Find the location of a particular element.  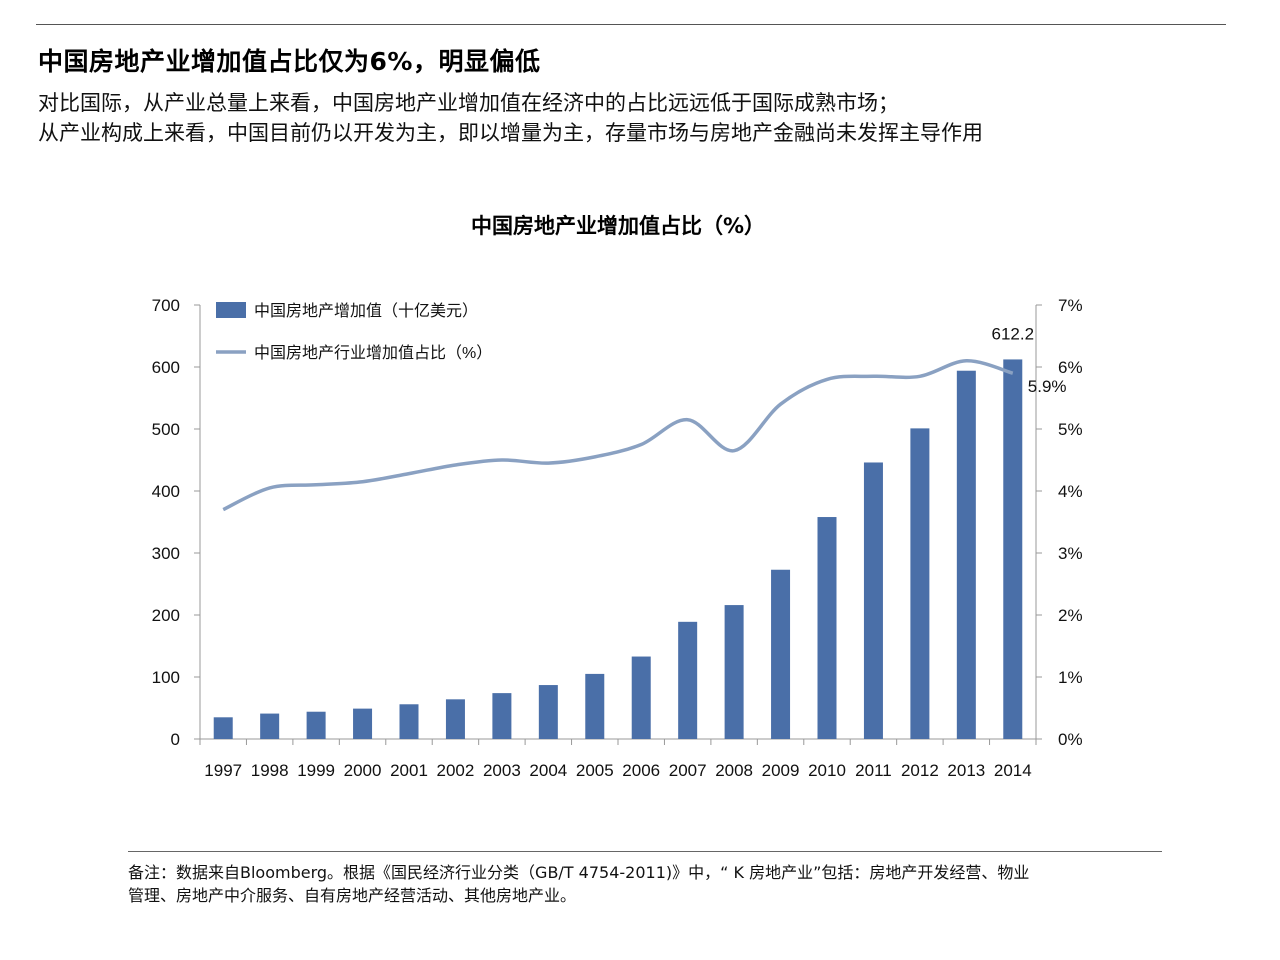

x-tick-label: 2008 is located at coordinates (734, 770).